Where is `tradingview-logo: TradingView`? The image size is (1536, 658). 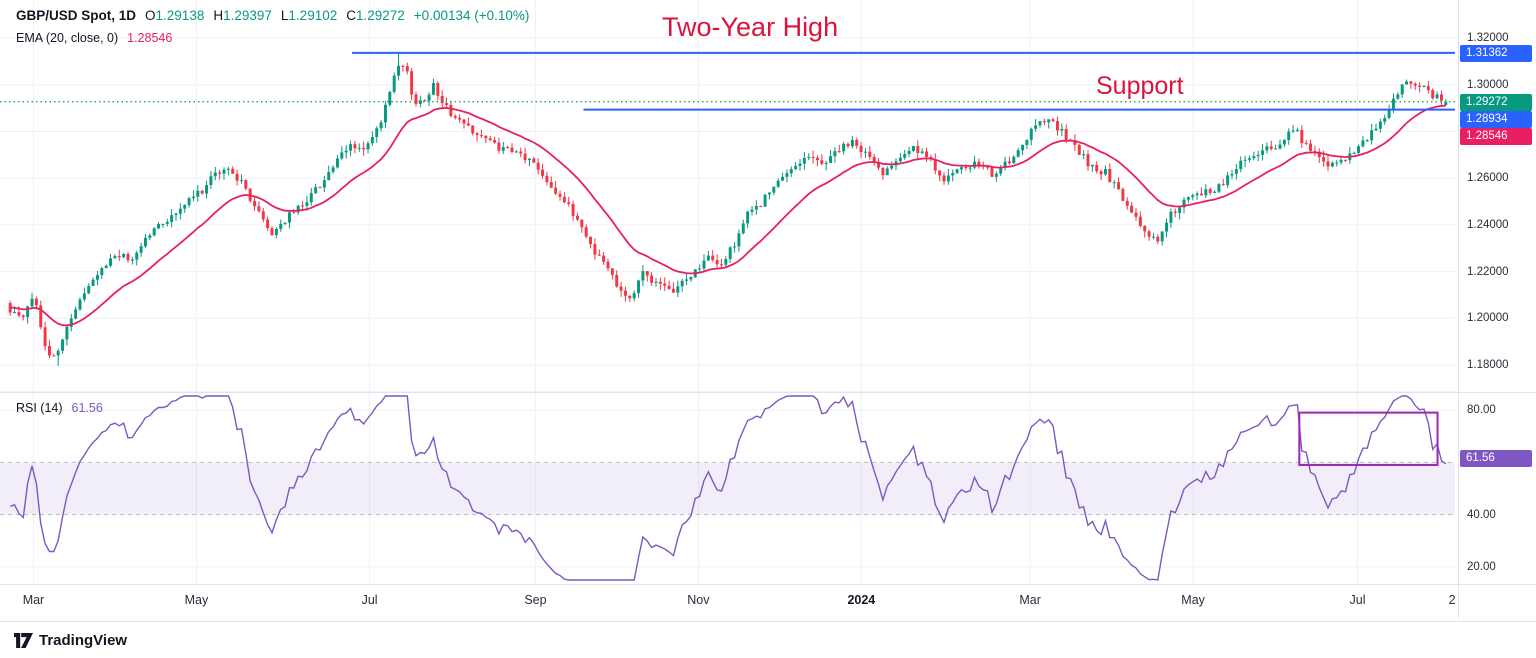
tradingview-logo: TradingView is located at coordinates (70, 640).